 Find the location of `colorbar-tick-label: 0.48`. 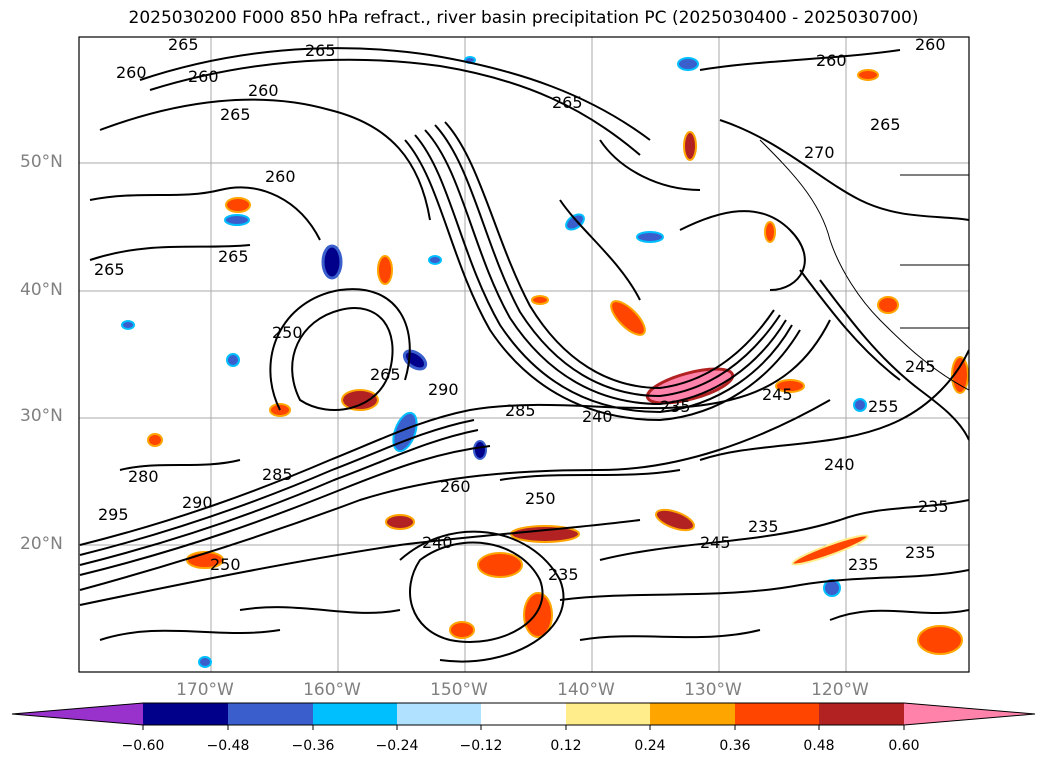

colorbar-tick-label: 0.48 is located at coordinates (819, 746).